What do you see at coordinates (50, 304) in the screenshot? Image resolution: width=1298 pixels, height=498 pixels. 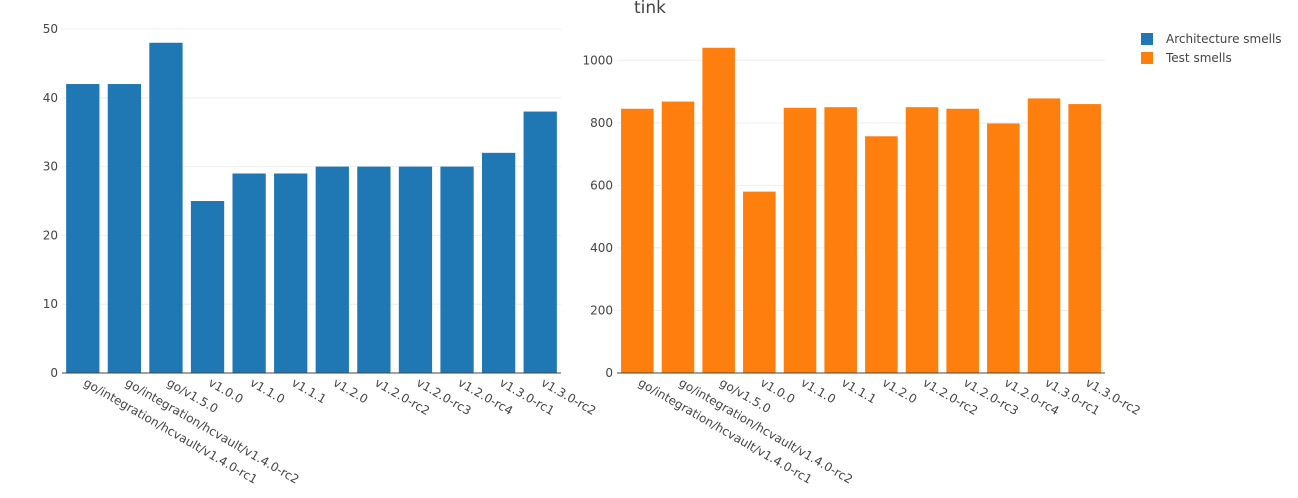 I see `y-tick-label: 10` at bounding box center [50, 304].